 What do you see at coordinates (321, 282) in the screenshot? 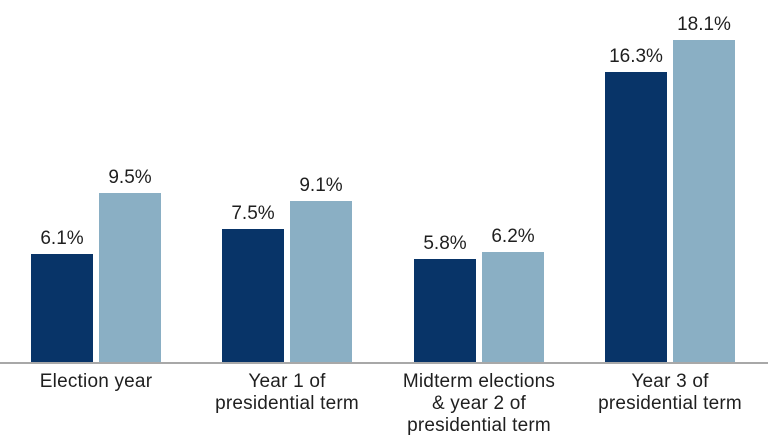
I see `bar-cat1-series1` at bounding box center [321, 282].